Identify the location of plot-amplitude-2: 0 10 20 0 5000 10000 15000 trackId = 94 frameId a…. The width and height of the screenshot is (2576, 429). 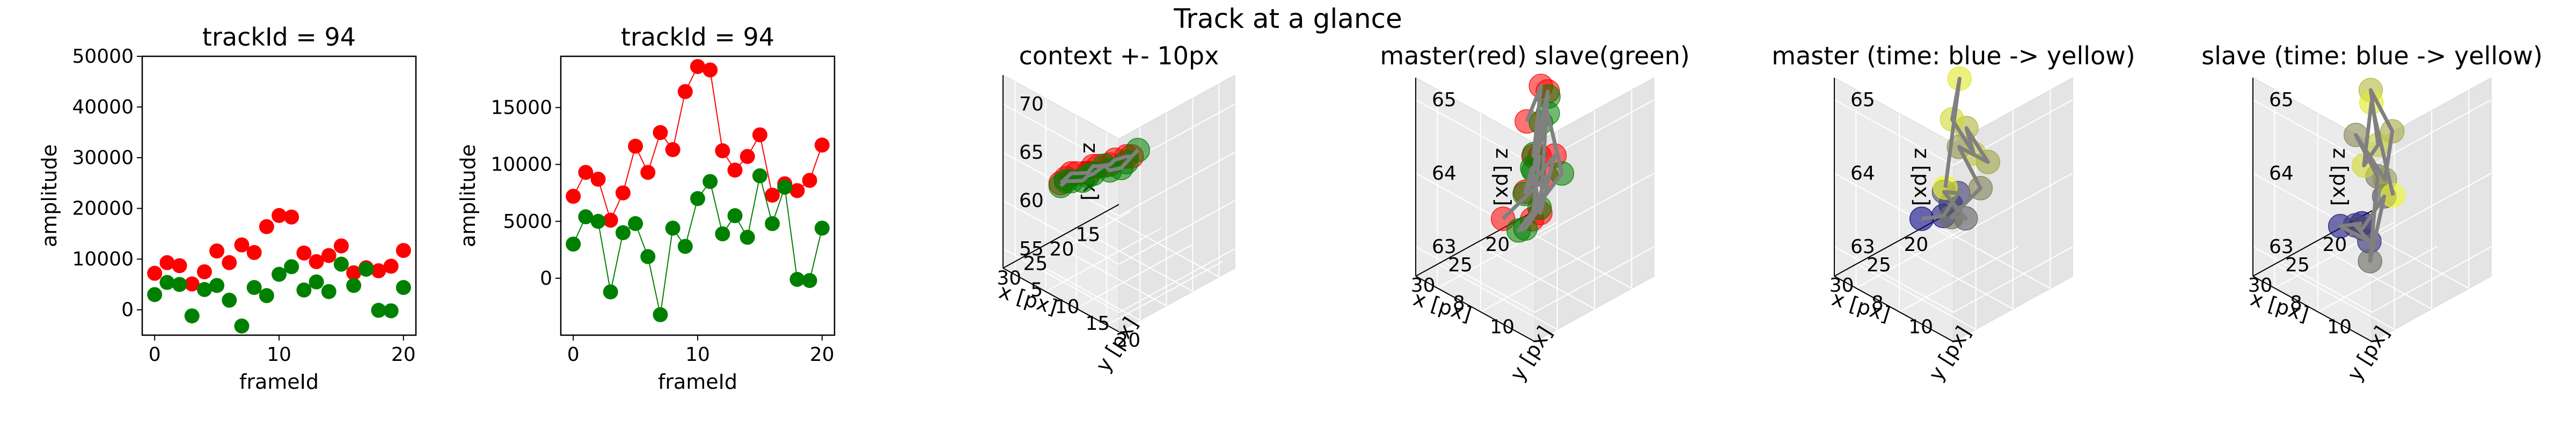
(646, 208).